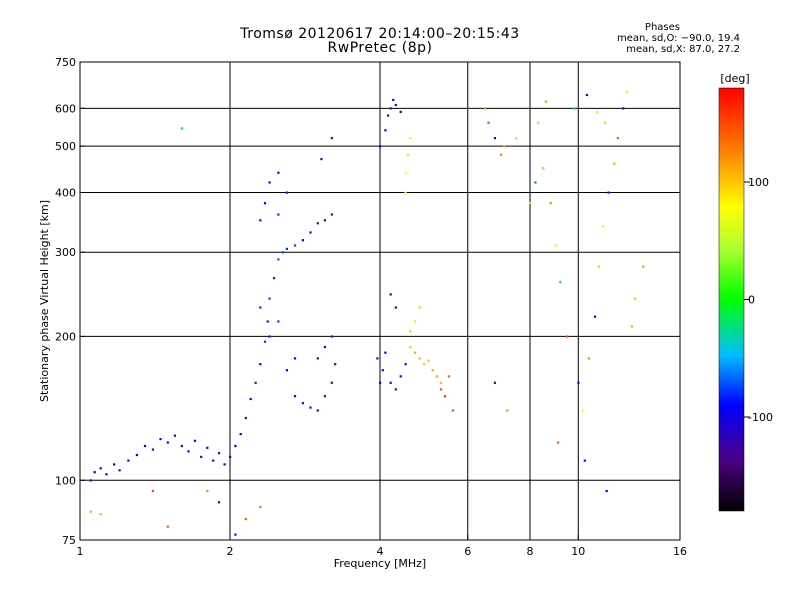  Describe the element at coordinates (380, 563) in the screenshot. I see `x-axis-label: Frequency [MHz]` at that location.